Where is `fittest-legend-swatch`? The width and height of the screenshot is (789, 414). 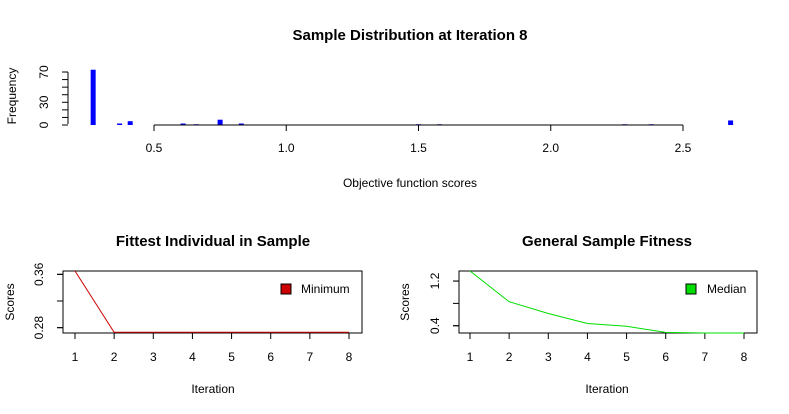 fittest-legend-swatch is located at coordinates (286, 289).